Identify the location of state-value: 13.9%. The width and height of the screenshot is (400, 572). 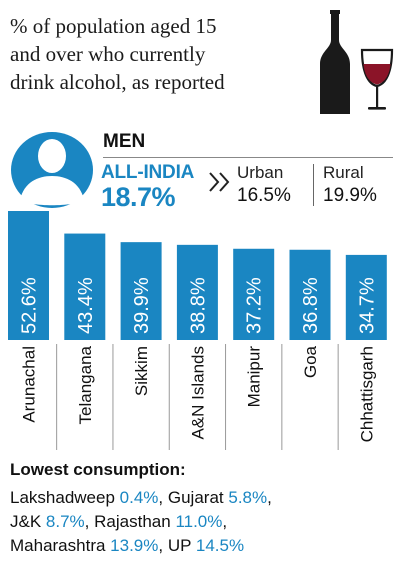
(134, 545).